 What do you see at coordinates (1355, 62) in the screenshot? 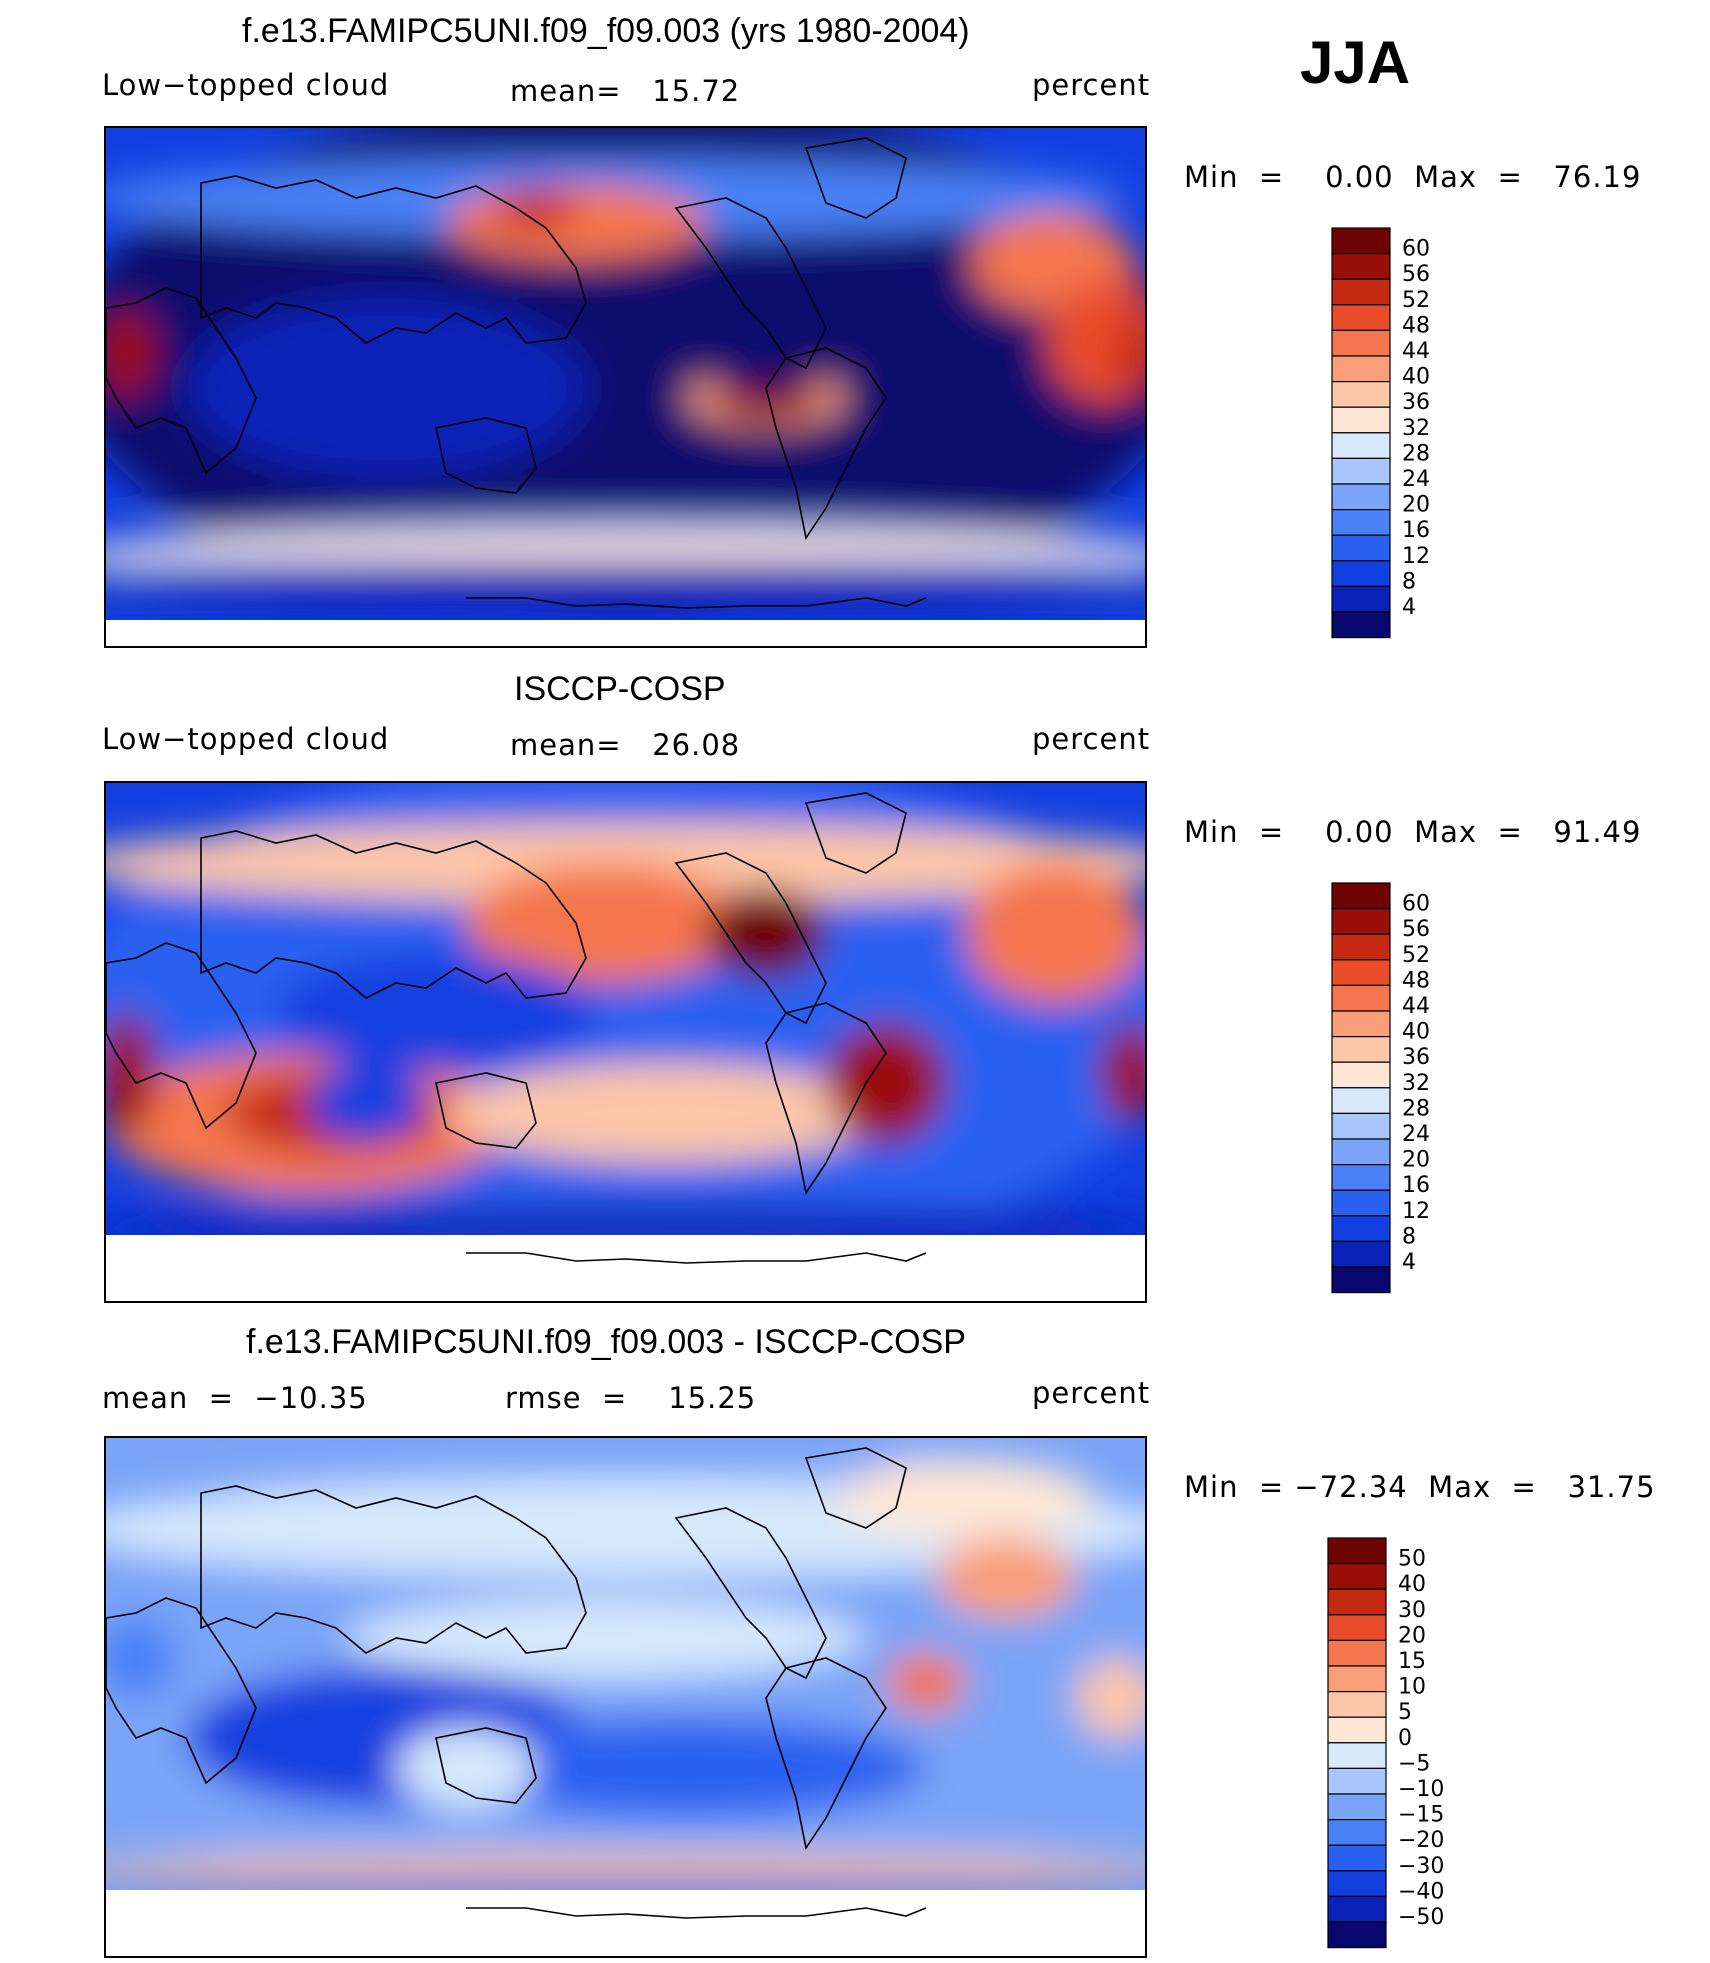
I see `season-label: JJA` at bounding box center [1355, 62].